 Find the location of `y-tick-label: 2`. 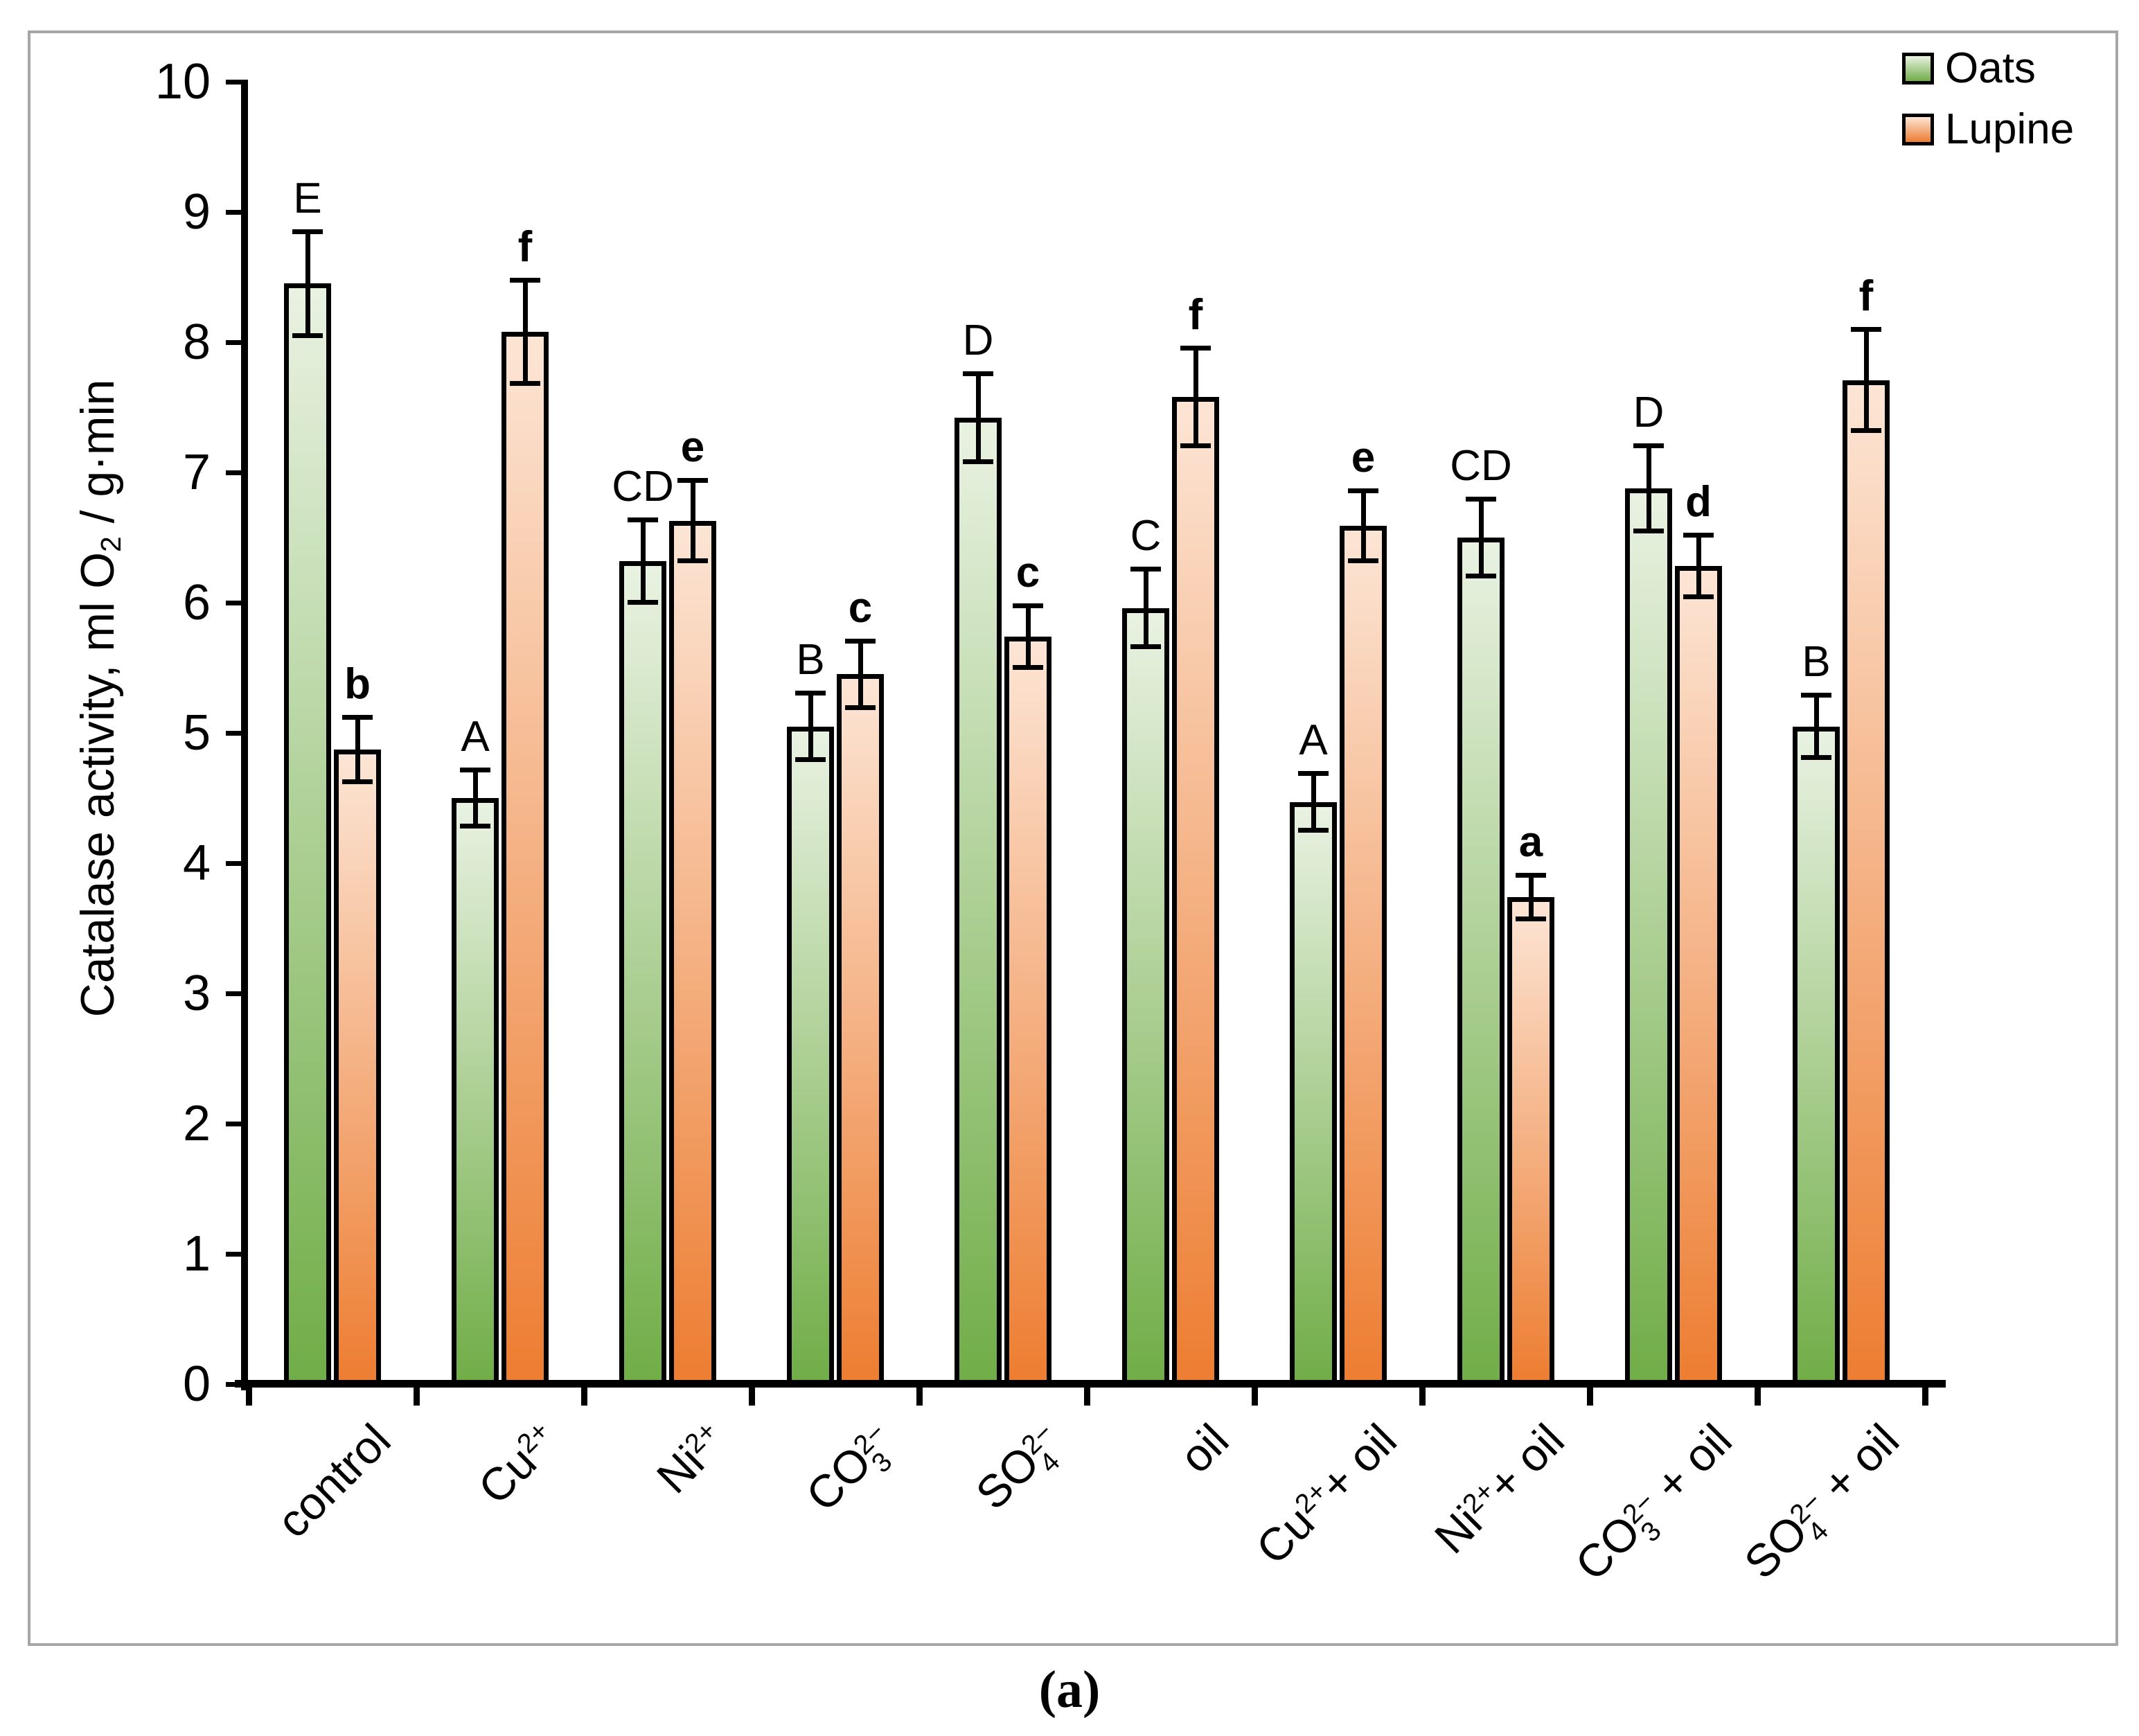

y-tick-label: 2 is located at coordinates (196, 1123).